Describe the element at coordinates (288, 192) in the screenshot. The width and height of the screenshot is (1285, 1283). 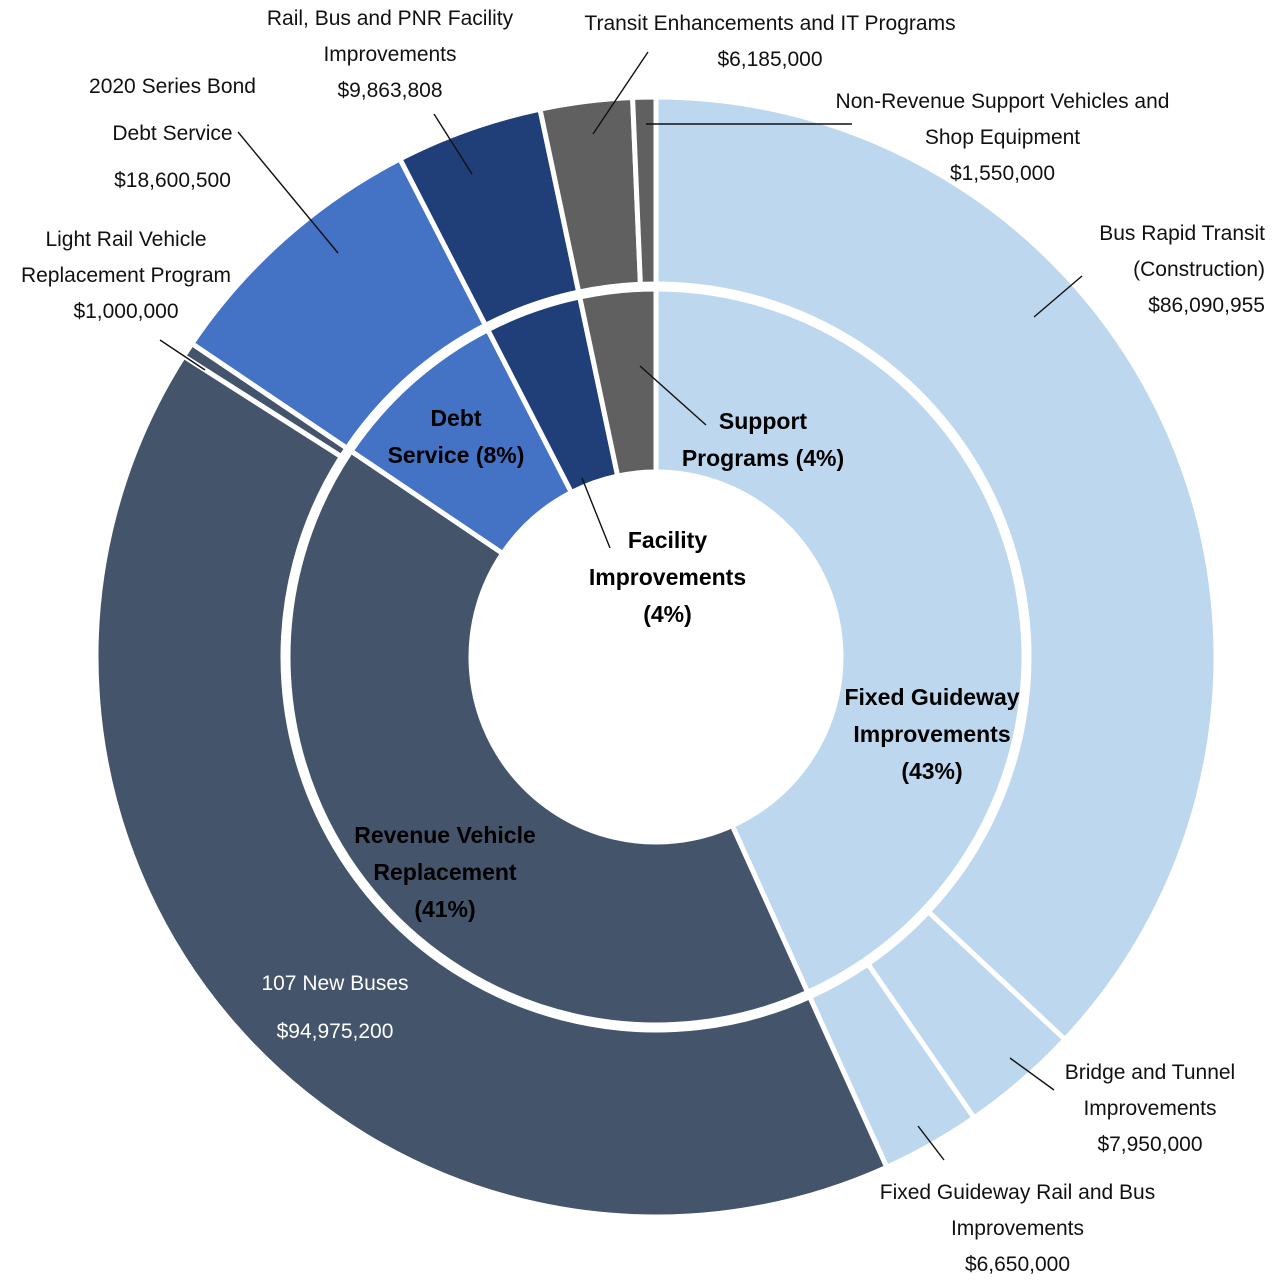
I see `leader-2020-series-bond` at that location.